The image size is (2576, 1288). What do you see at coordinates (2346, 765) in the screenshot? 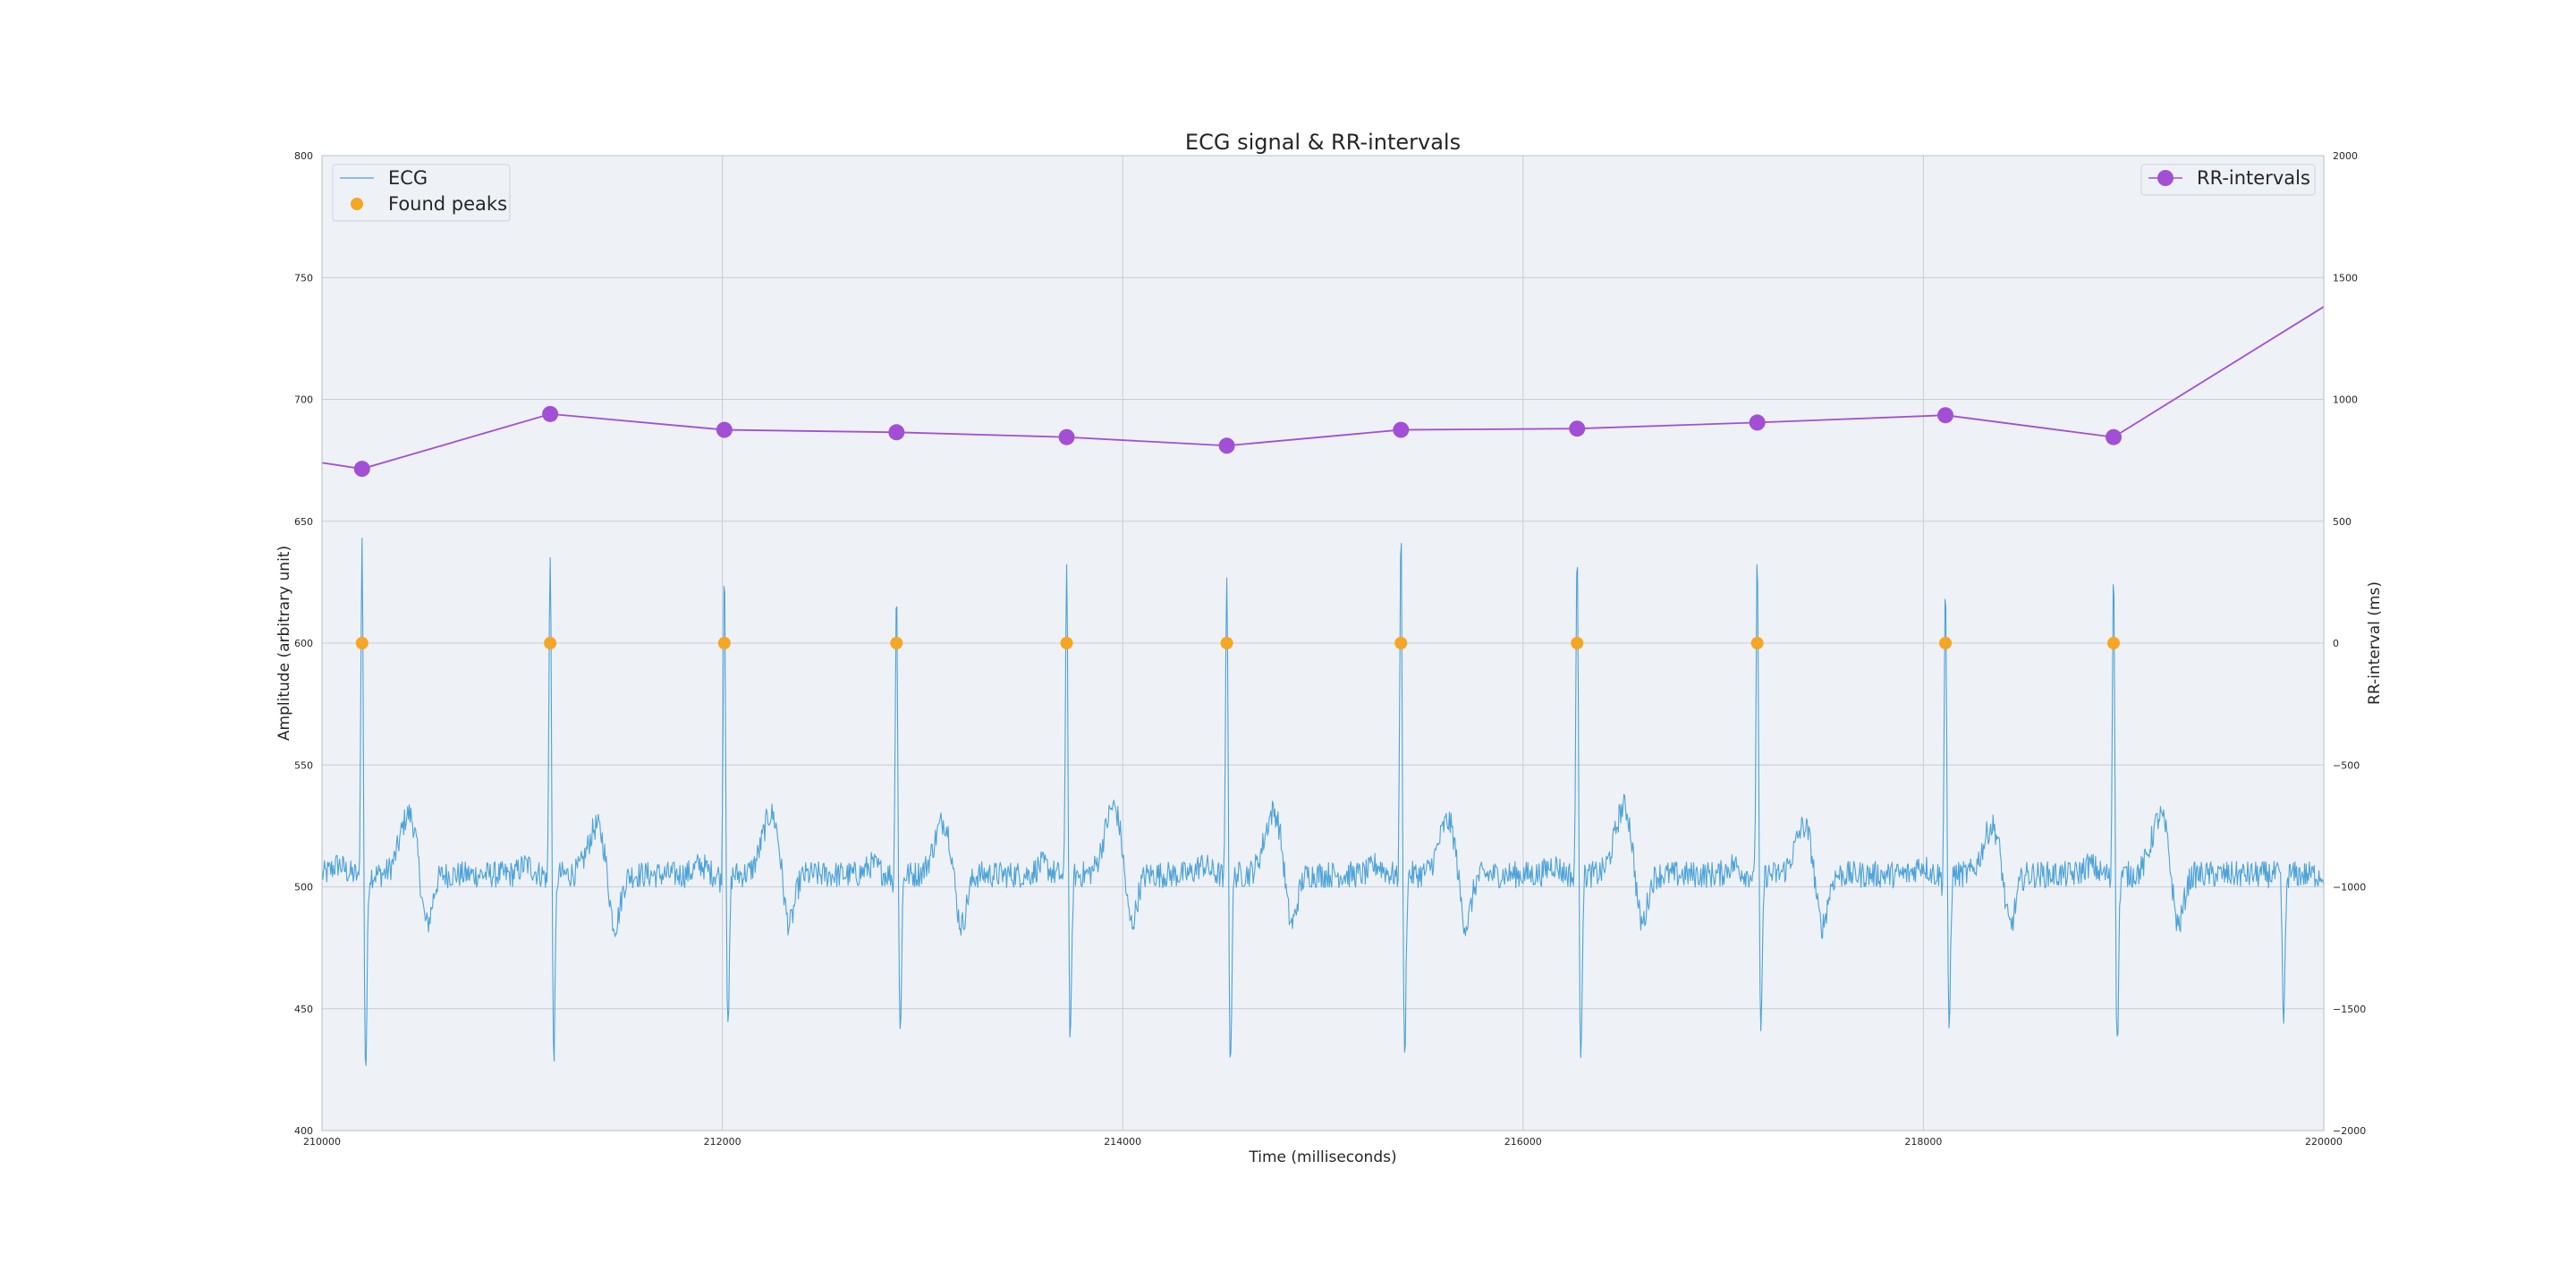
I see `y-right-tick-label: −500` at bounding box center [2346, 765].